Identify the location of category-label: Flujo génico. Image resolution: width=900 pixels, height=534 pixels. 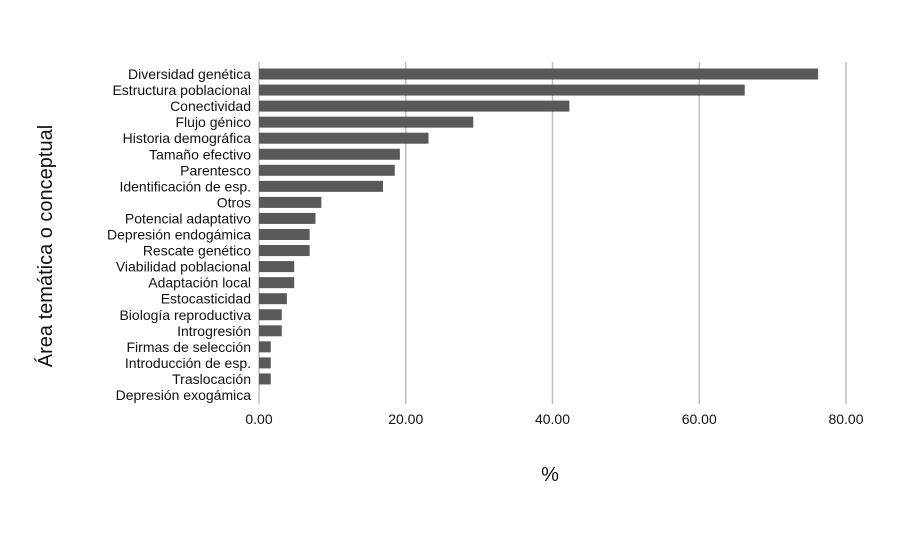
(214, 122).